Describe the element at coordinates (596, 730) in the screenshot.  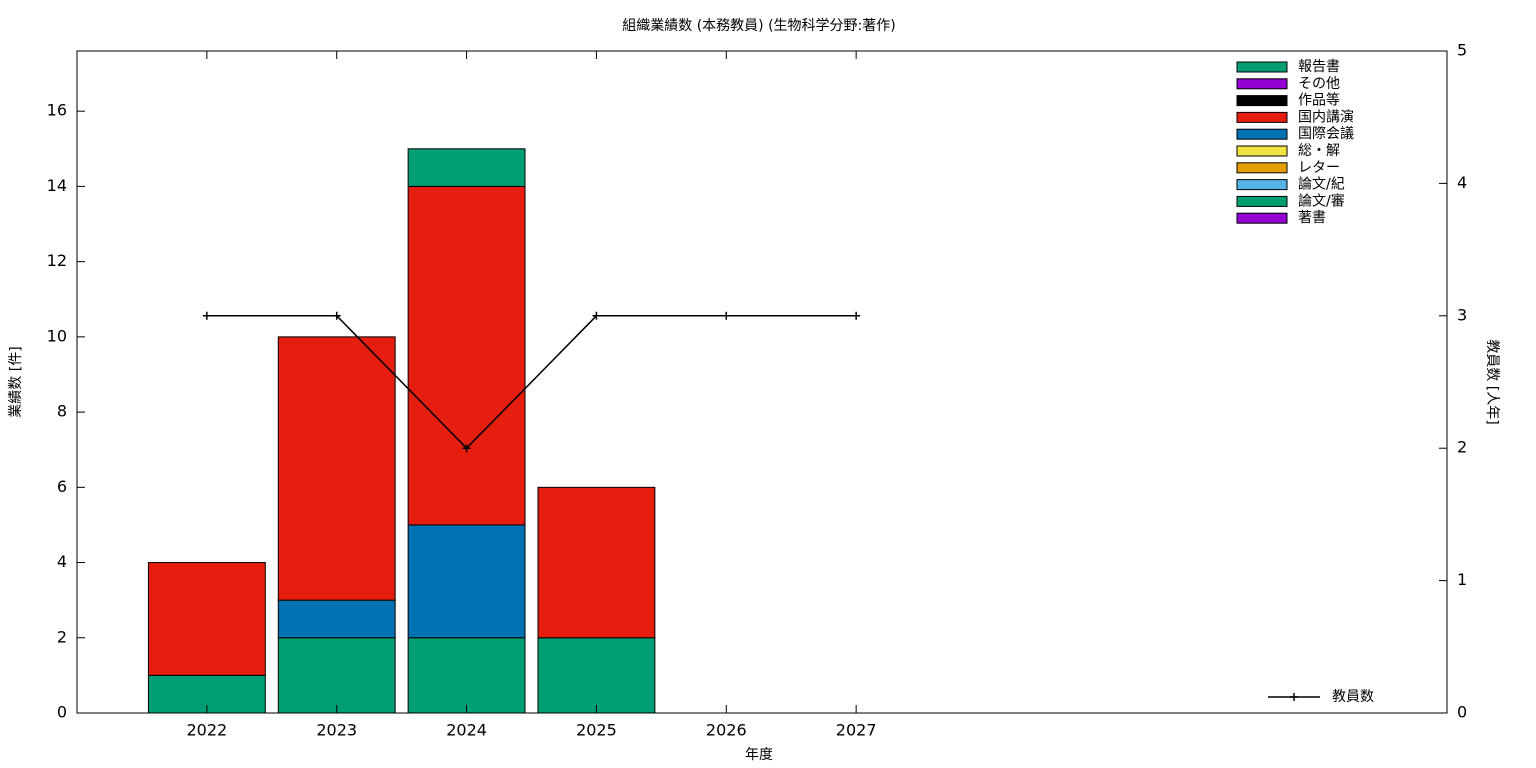
I see `x-tick-label: 2025` at that location.